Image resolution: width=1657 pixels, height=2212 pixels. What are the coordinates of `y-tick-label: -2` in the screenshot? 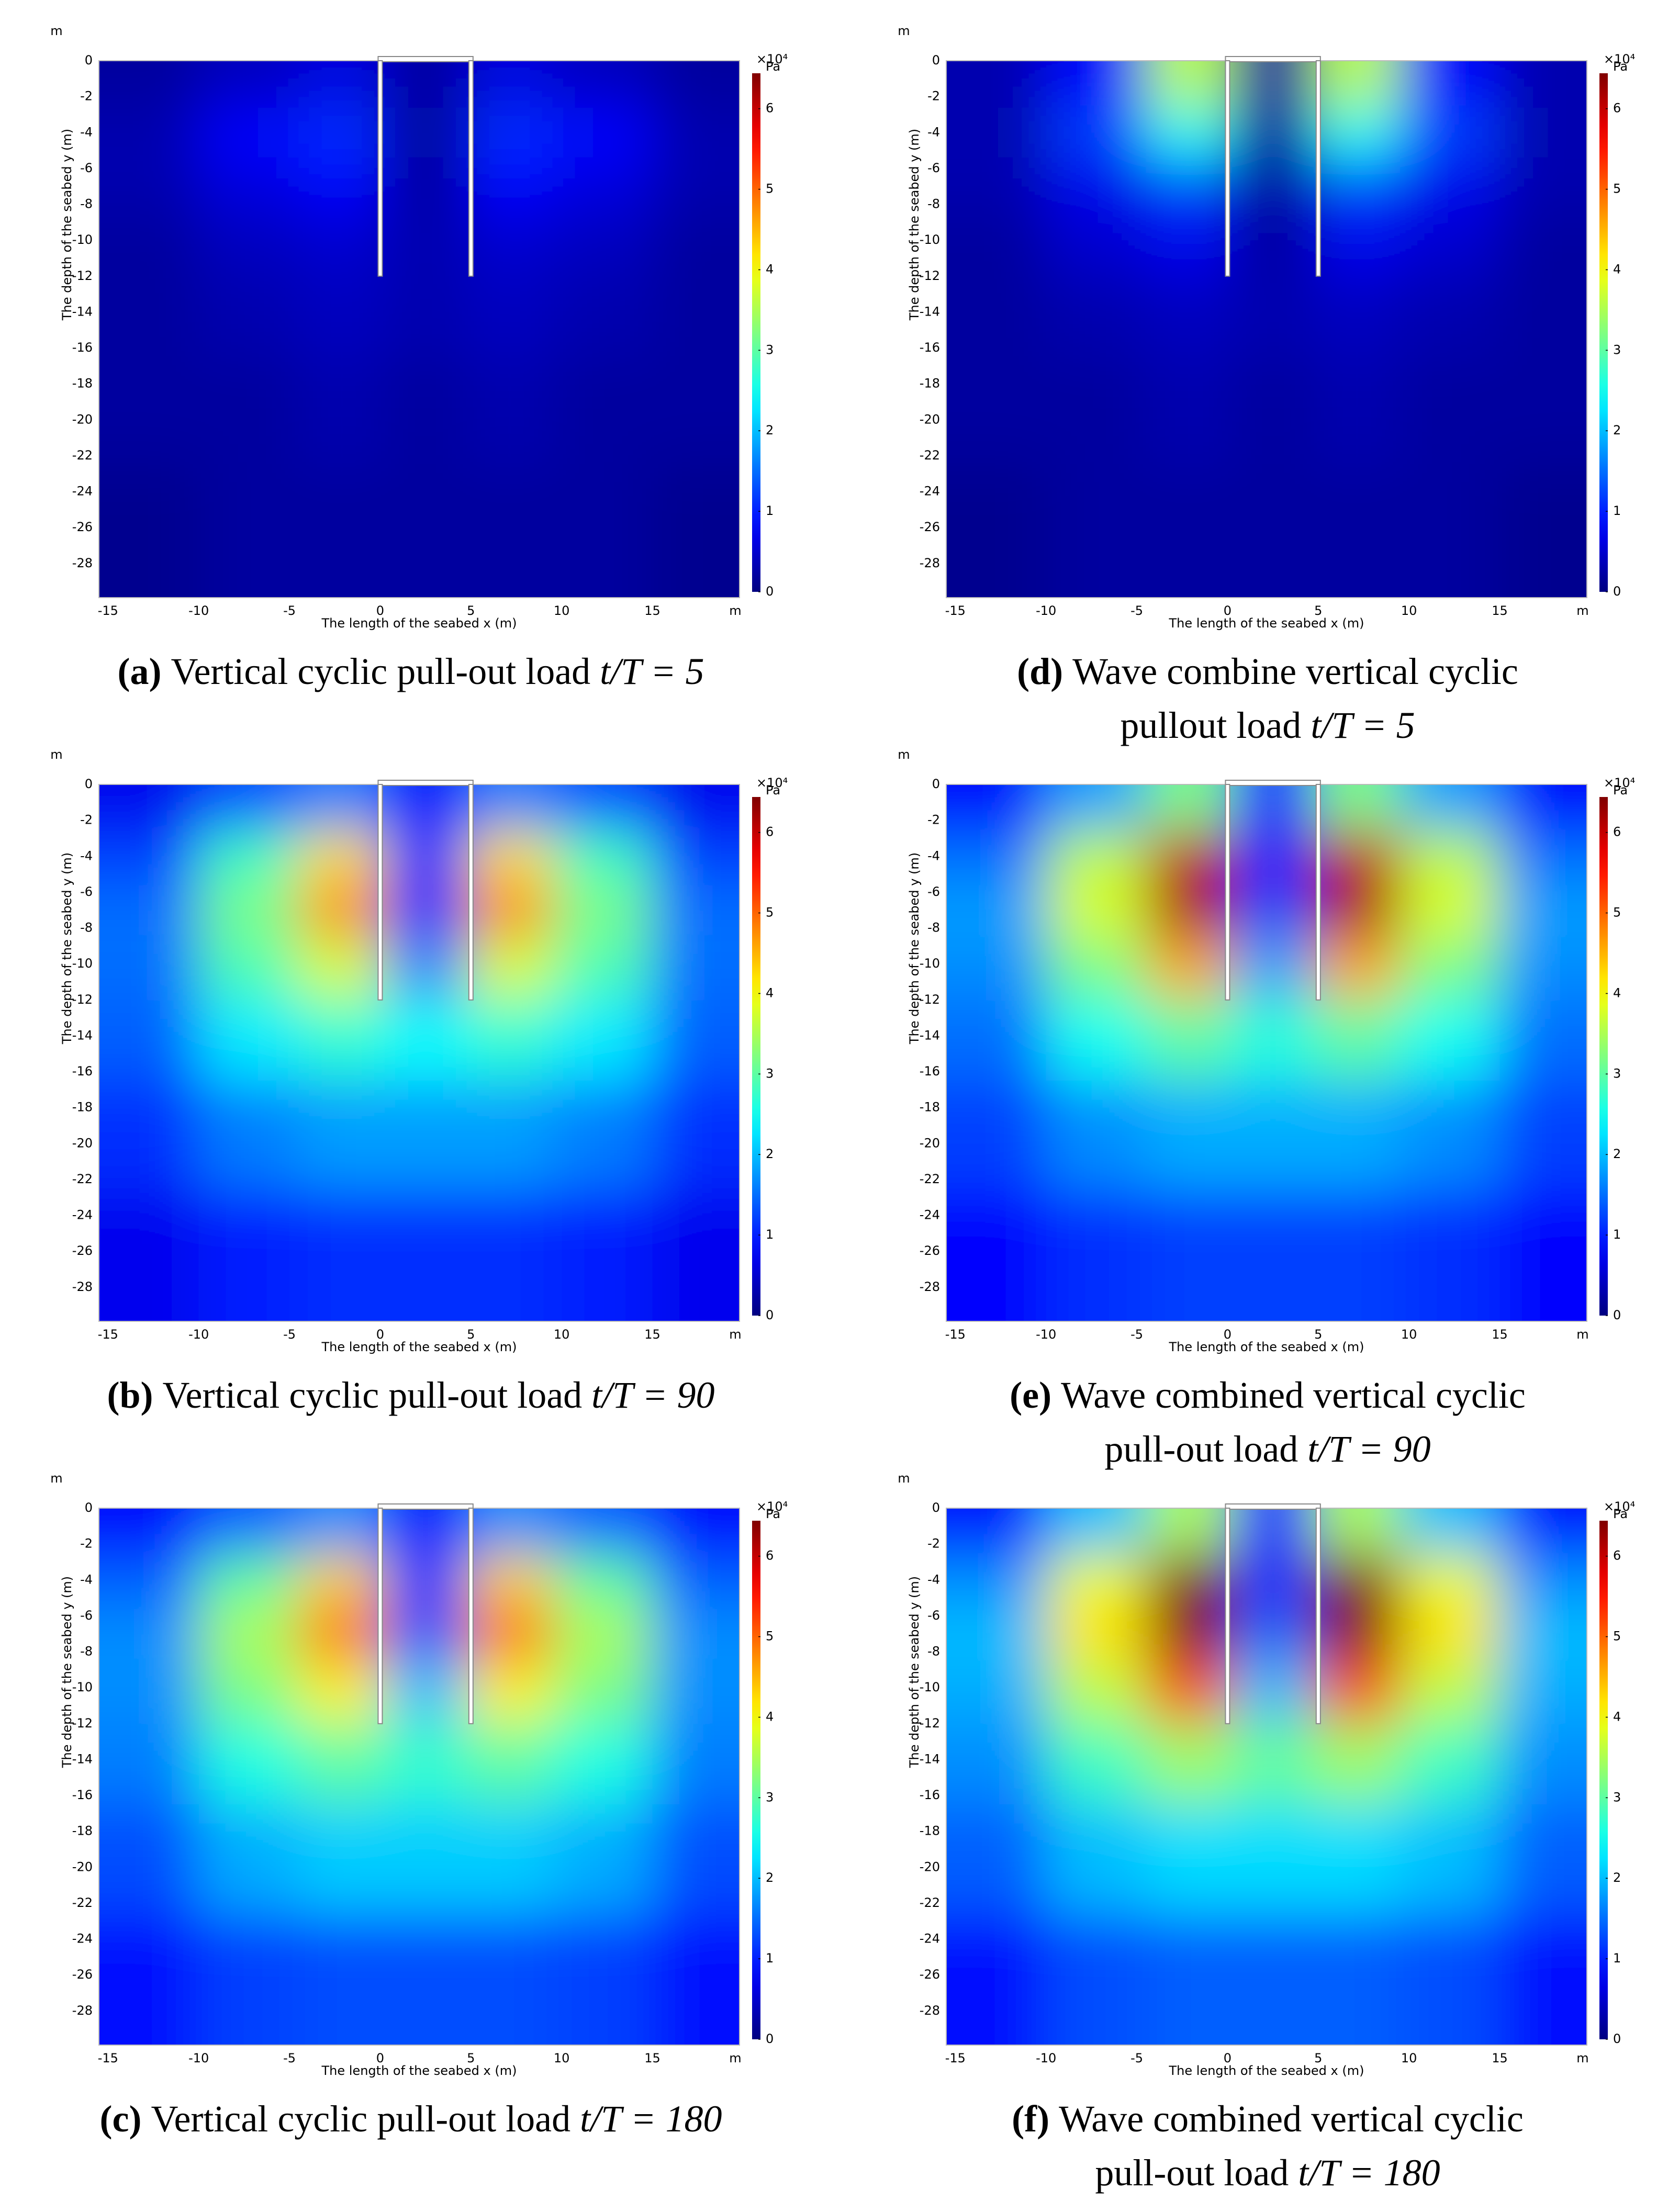 It's located at (934, 1543).